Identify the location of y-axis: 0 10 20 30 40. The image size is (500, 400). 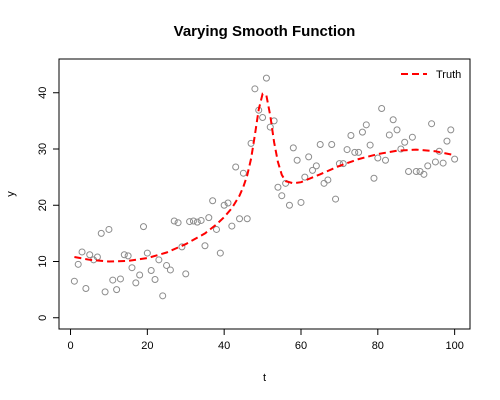
(48, 204).